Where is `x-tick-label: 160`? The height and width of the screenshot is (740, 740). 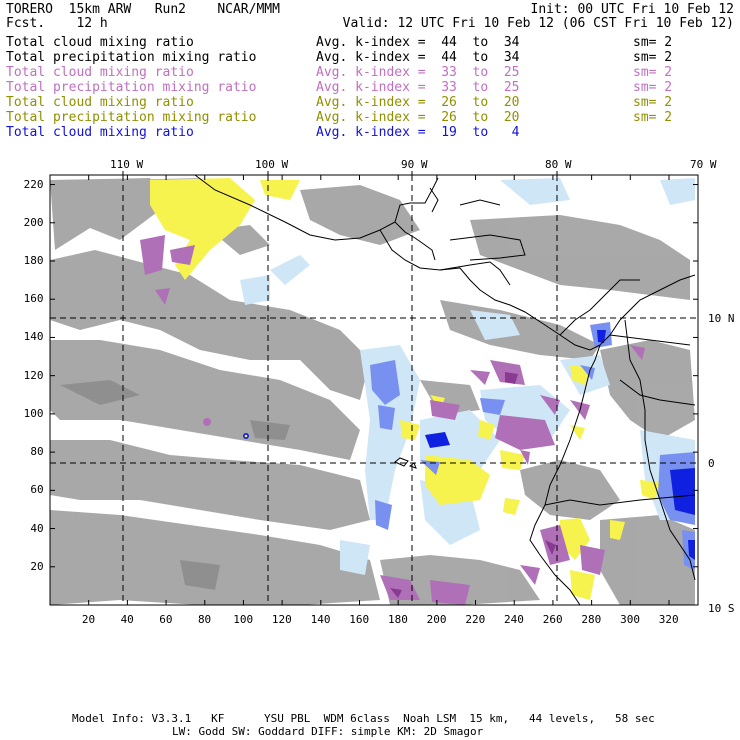
x-tick-label: 160 is located at coordinates (359, 619).